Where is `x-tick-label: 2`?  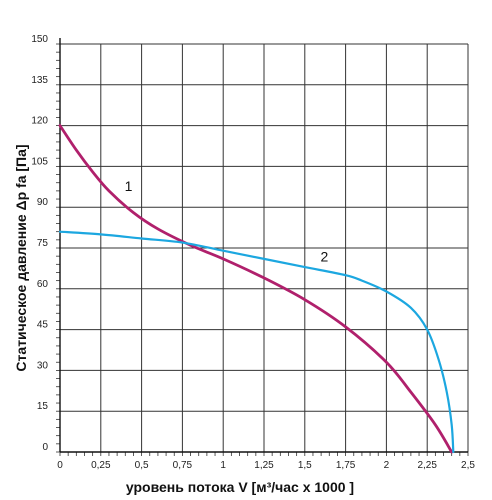 x-tick-label: 2 is located at coordinates (387, 465).